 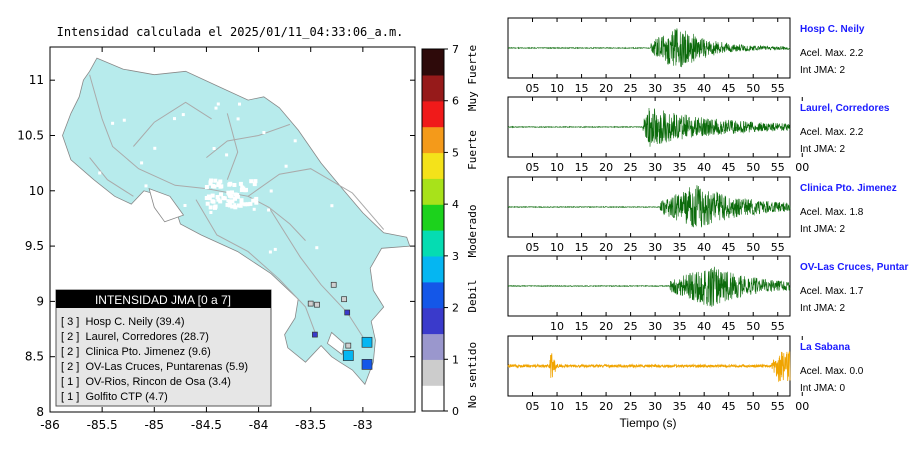 I want to click on legend-item: [ 1 ] OV-Rios, Rincon de Osa (3.4), so click(x=146, y=382).